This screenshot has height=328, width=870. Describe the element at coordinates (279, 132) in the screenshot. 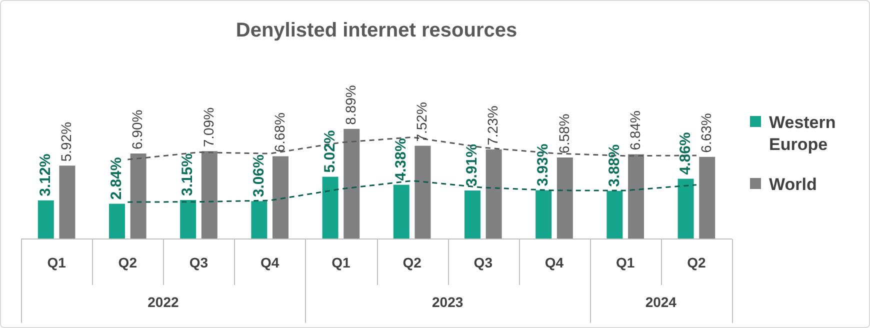

I see `data-label: 6.68%` at that location.